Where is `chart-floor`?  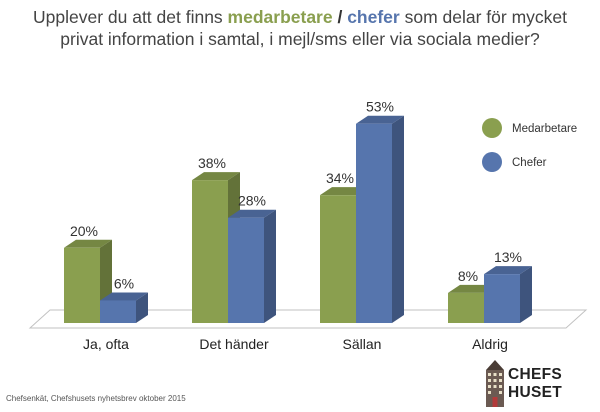 chart-floor is located at coordinates (308, 319).